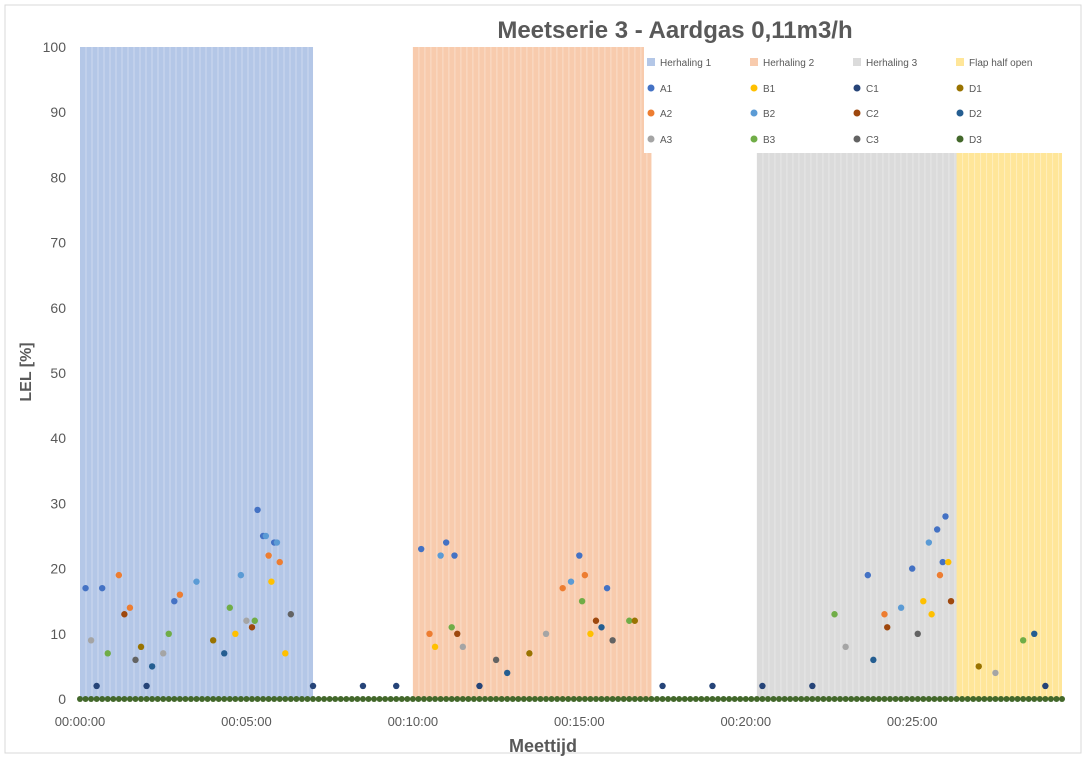  Describe the element at coordinates (58, 503) in the screenshot. I see `y-tick-label: 30` at that location.